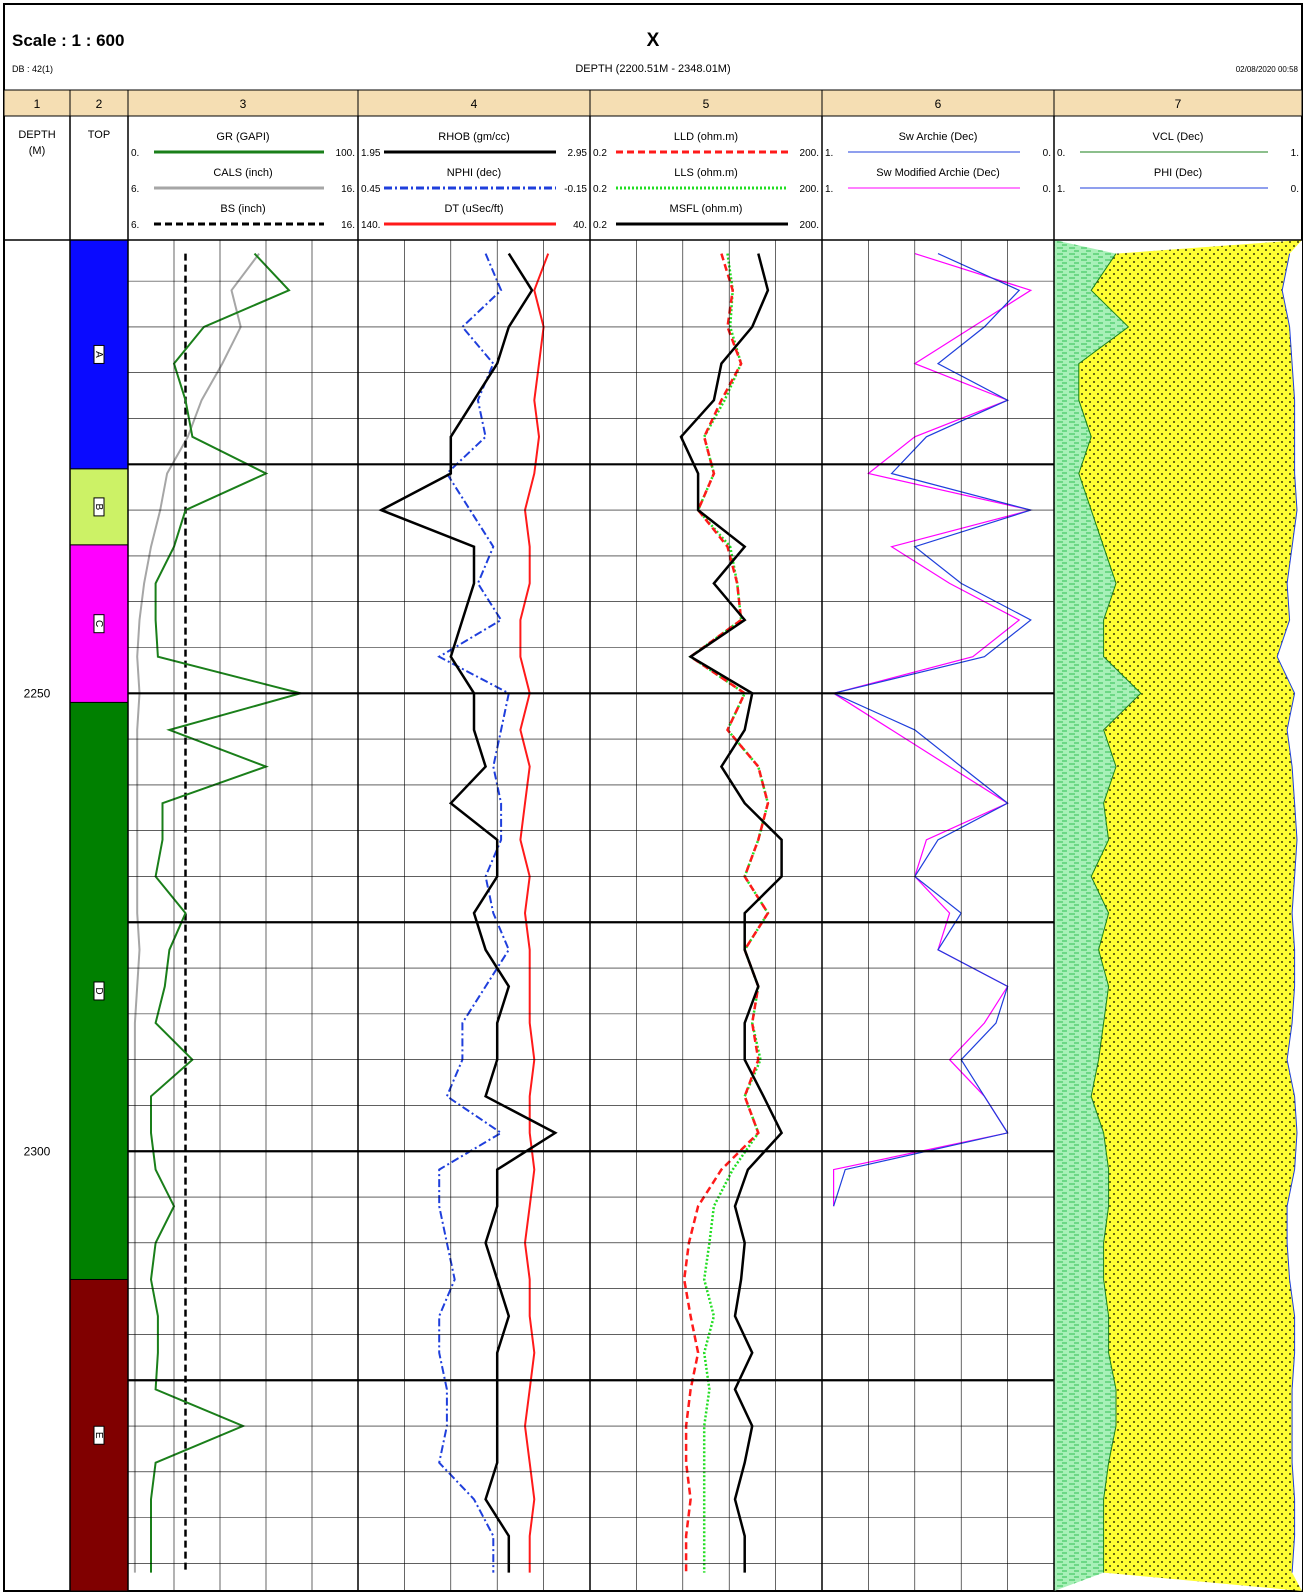 The width and height of the screenshot is (1306, 1595). Describe the element at coordinates (575, 189) in the screenshot. I see `legend-right-value: -0.15` at that location.